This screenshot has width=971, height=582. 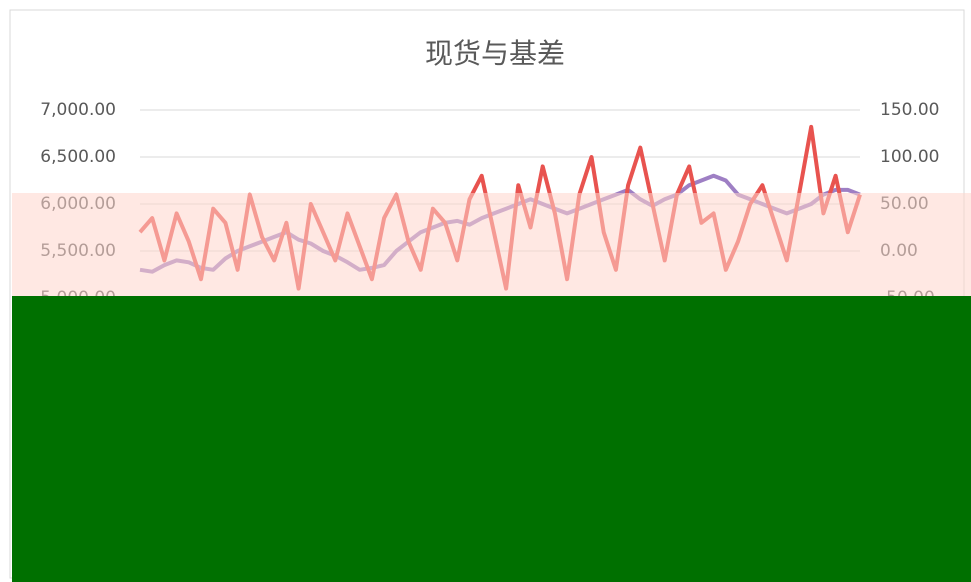 What do you see at coordinates (495, 53) in the screenshot?
I see `chart-title: 现货与基差` at bounding box center [495, 53].